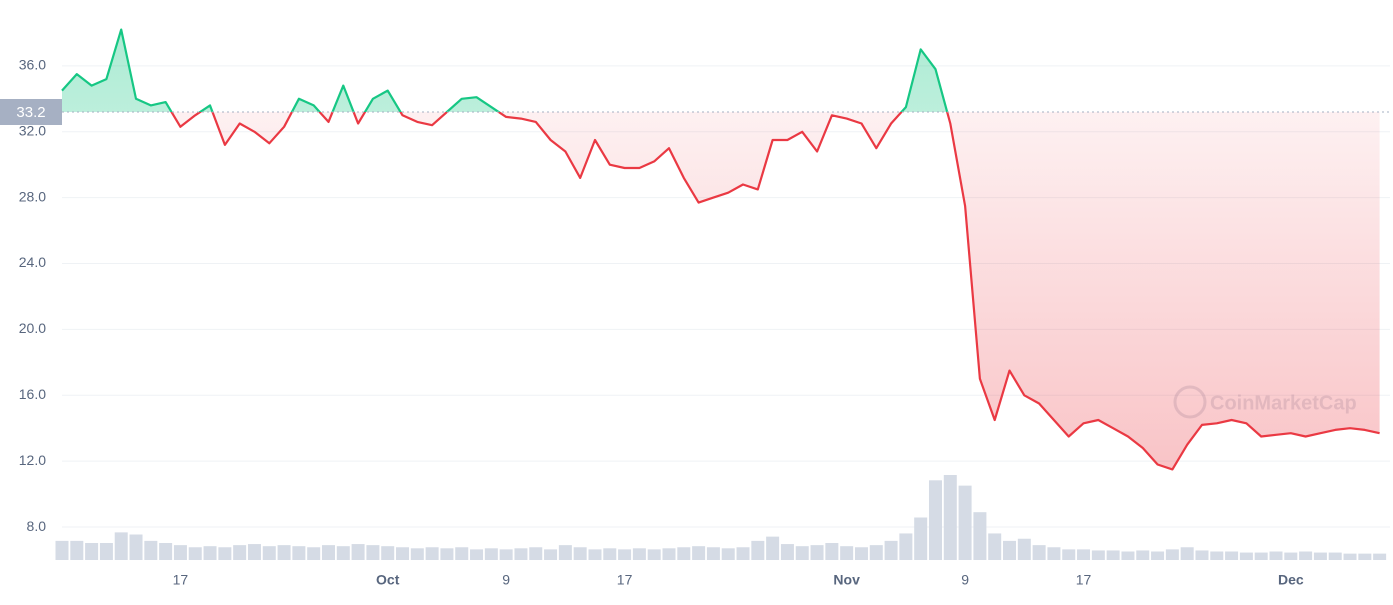 The height and width of the screenshot is (605, 1393). Describe the element at coordinates (32, 65) in the screenshot. I see `y-tick-label: 36.0` at that location.